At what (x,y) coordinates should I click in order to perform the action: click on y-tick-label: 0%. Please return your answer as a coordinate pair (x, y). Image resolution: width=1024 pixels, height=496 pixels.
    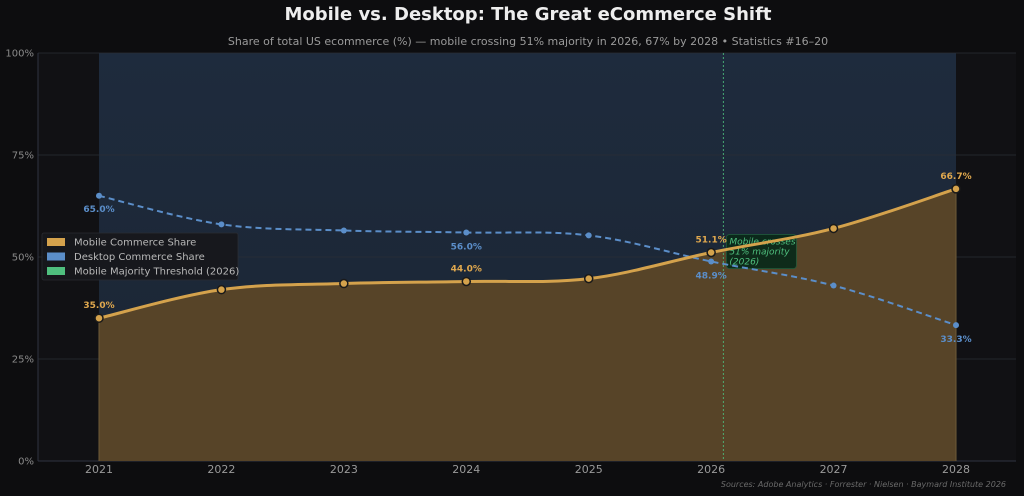
    Looking at the image, I should click on (26, 462).